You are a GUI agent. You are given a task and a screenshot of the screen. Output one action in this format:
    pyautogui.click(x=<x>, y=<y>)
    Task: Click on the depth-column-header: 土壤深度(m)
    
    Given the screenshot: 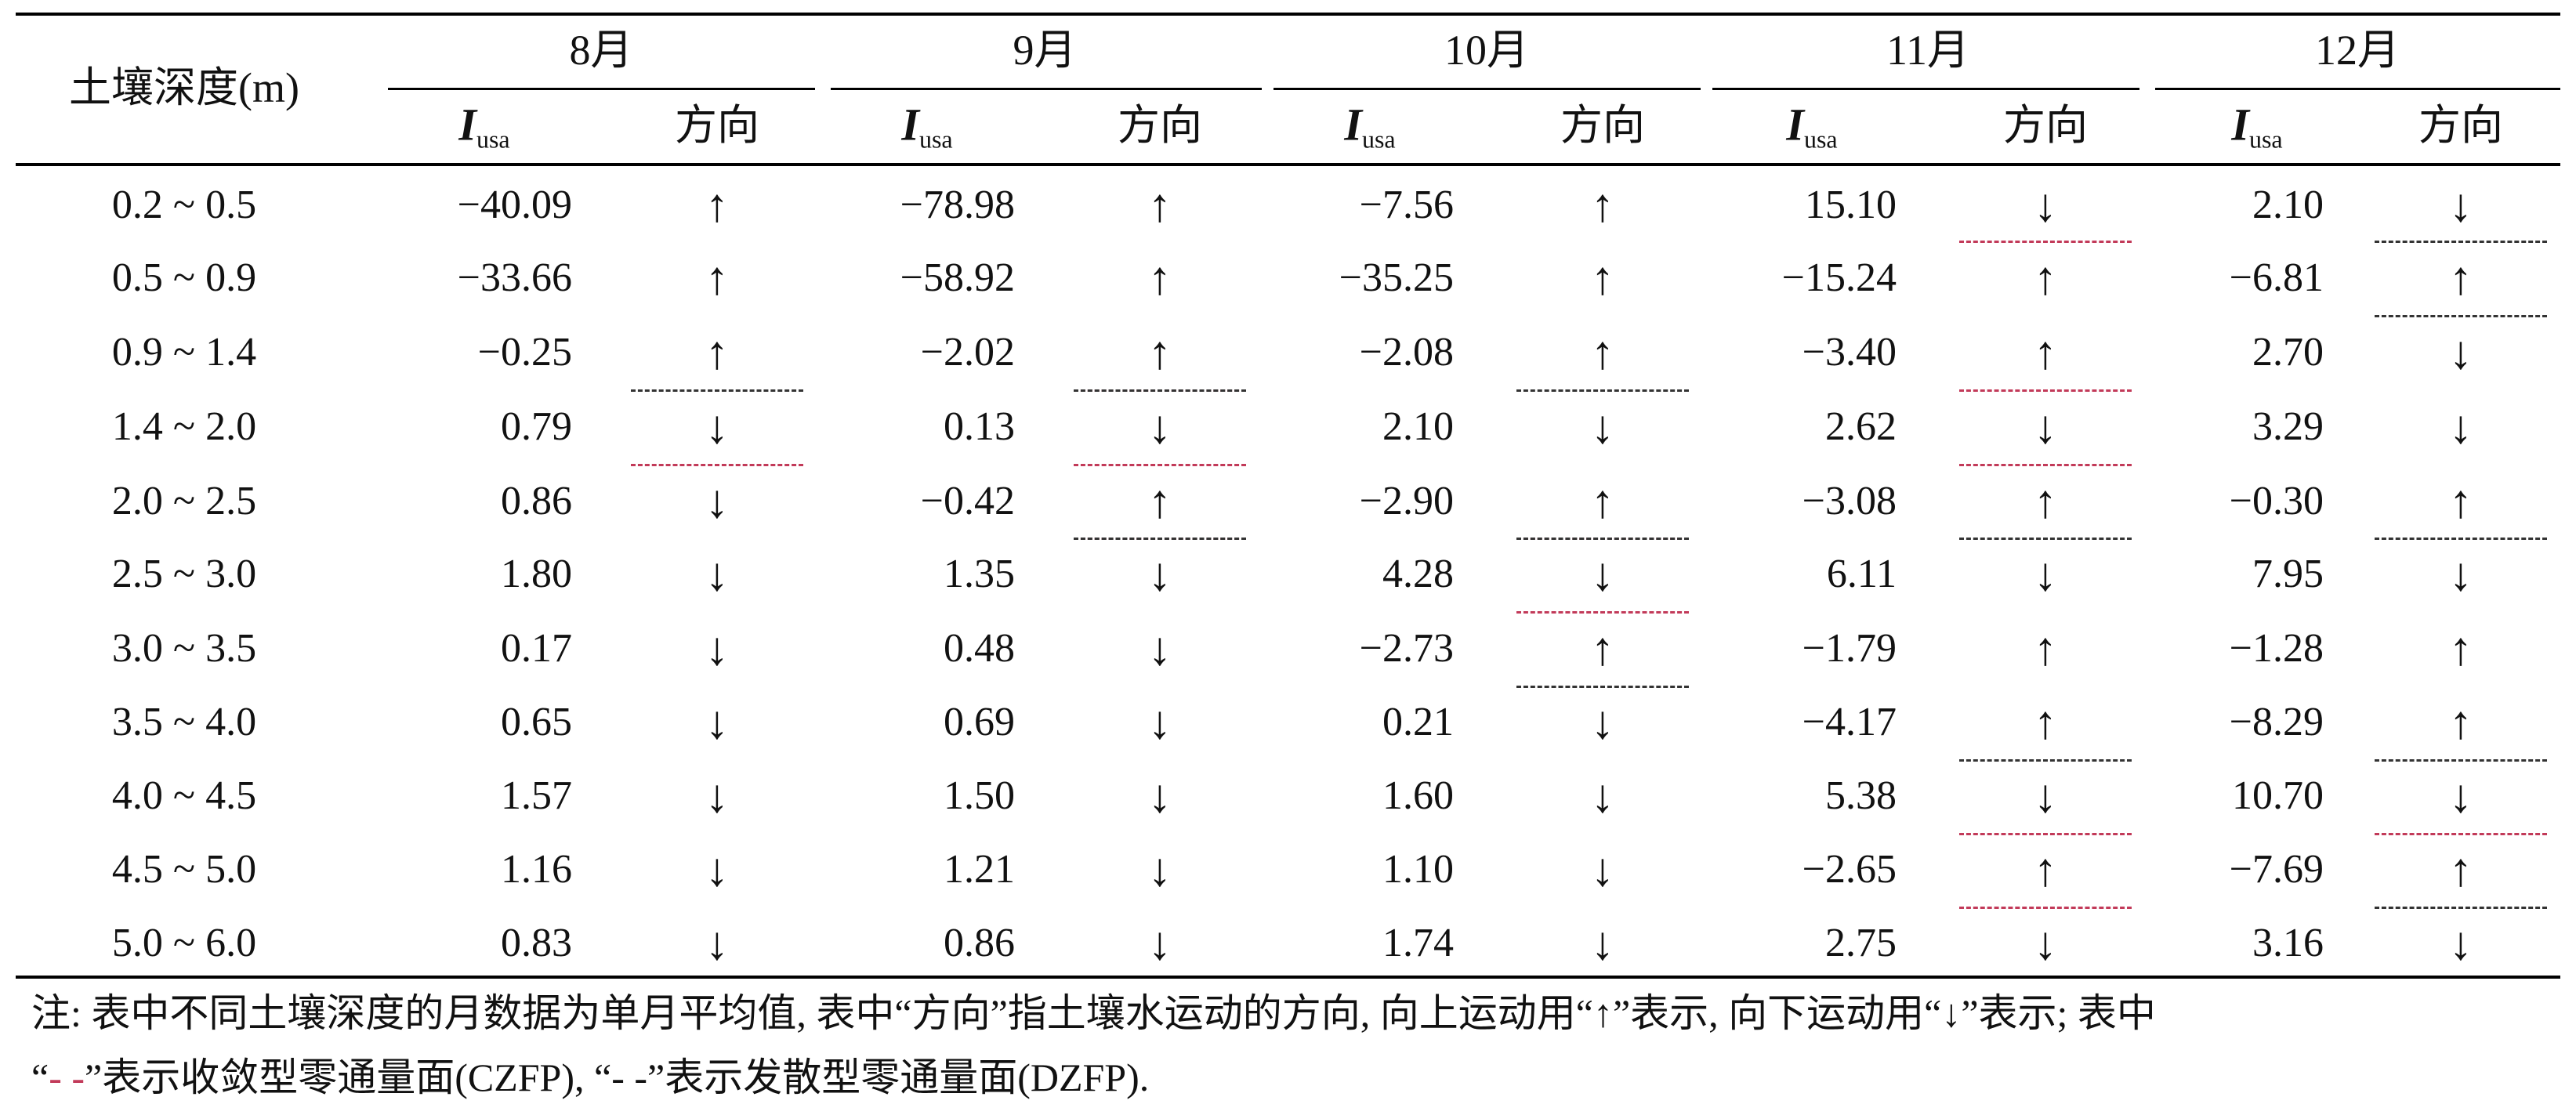 What is the action you would take?
    pyautogui.click(x=184, y=87)
    